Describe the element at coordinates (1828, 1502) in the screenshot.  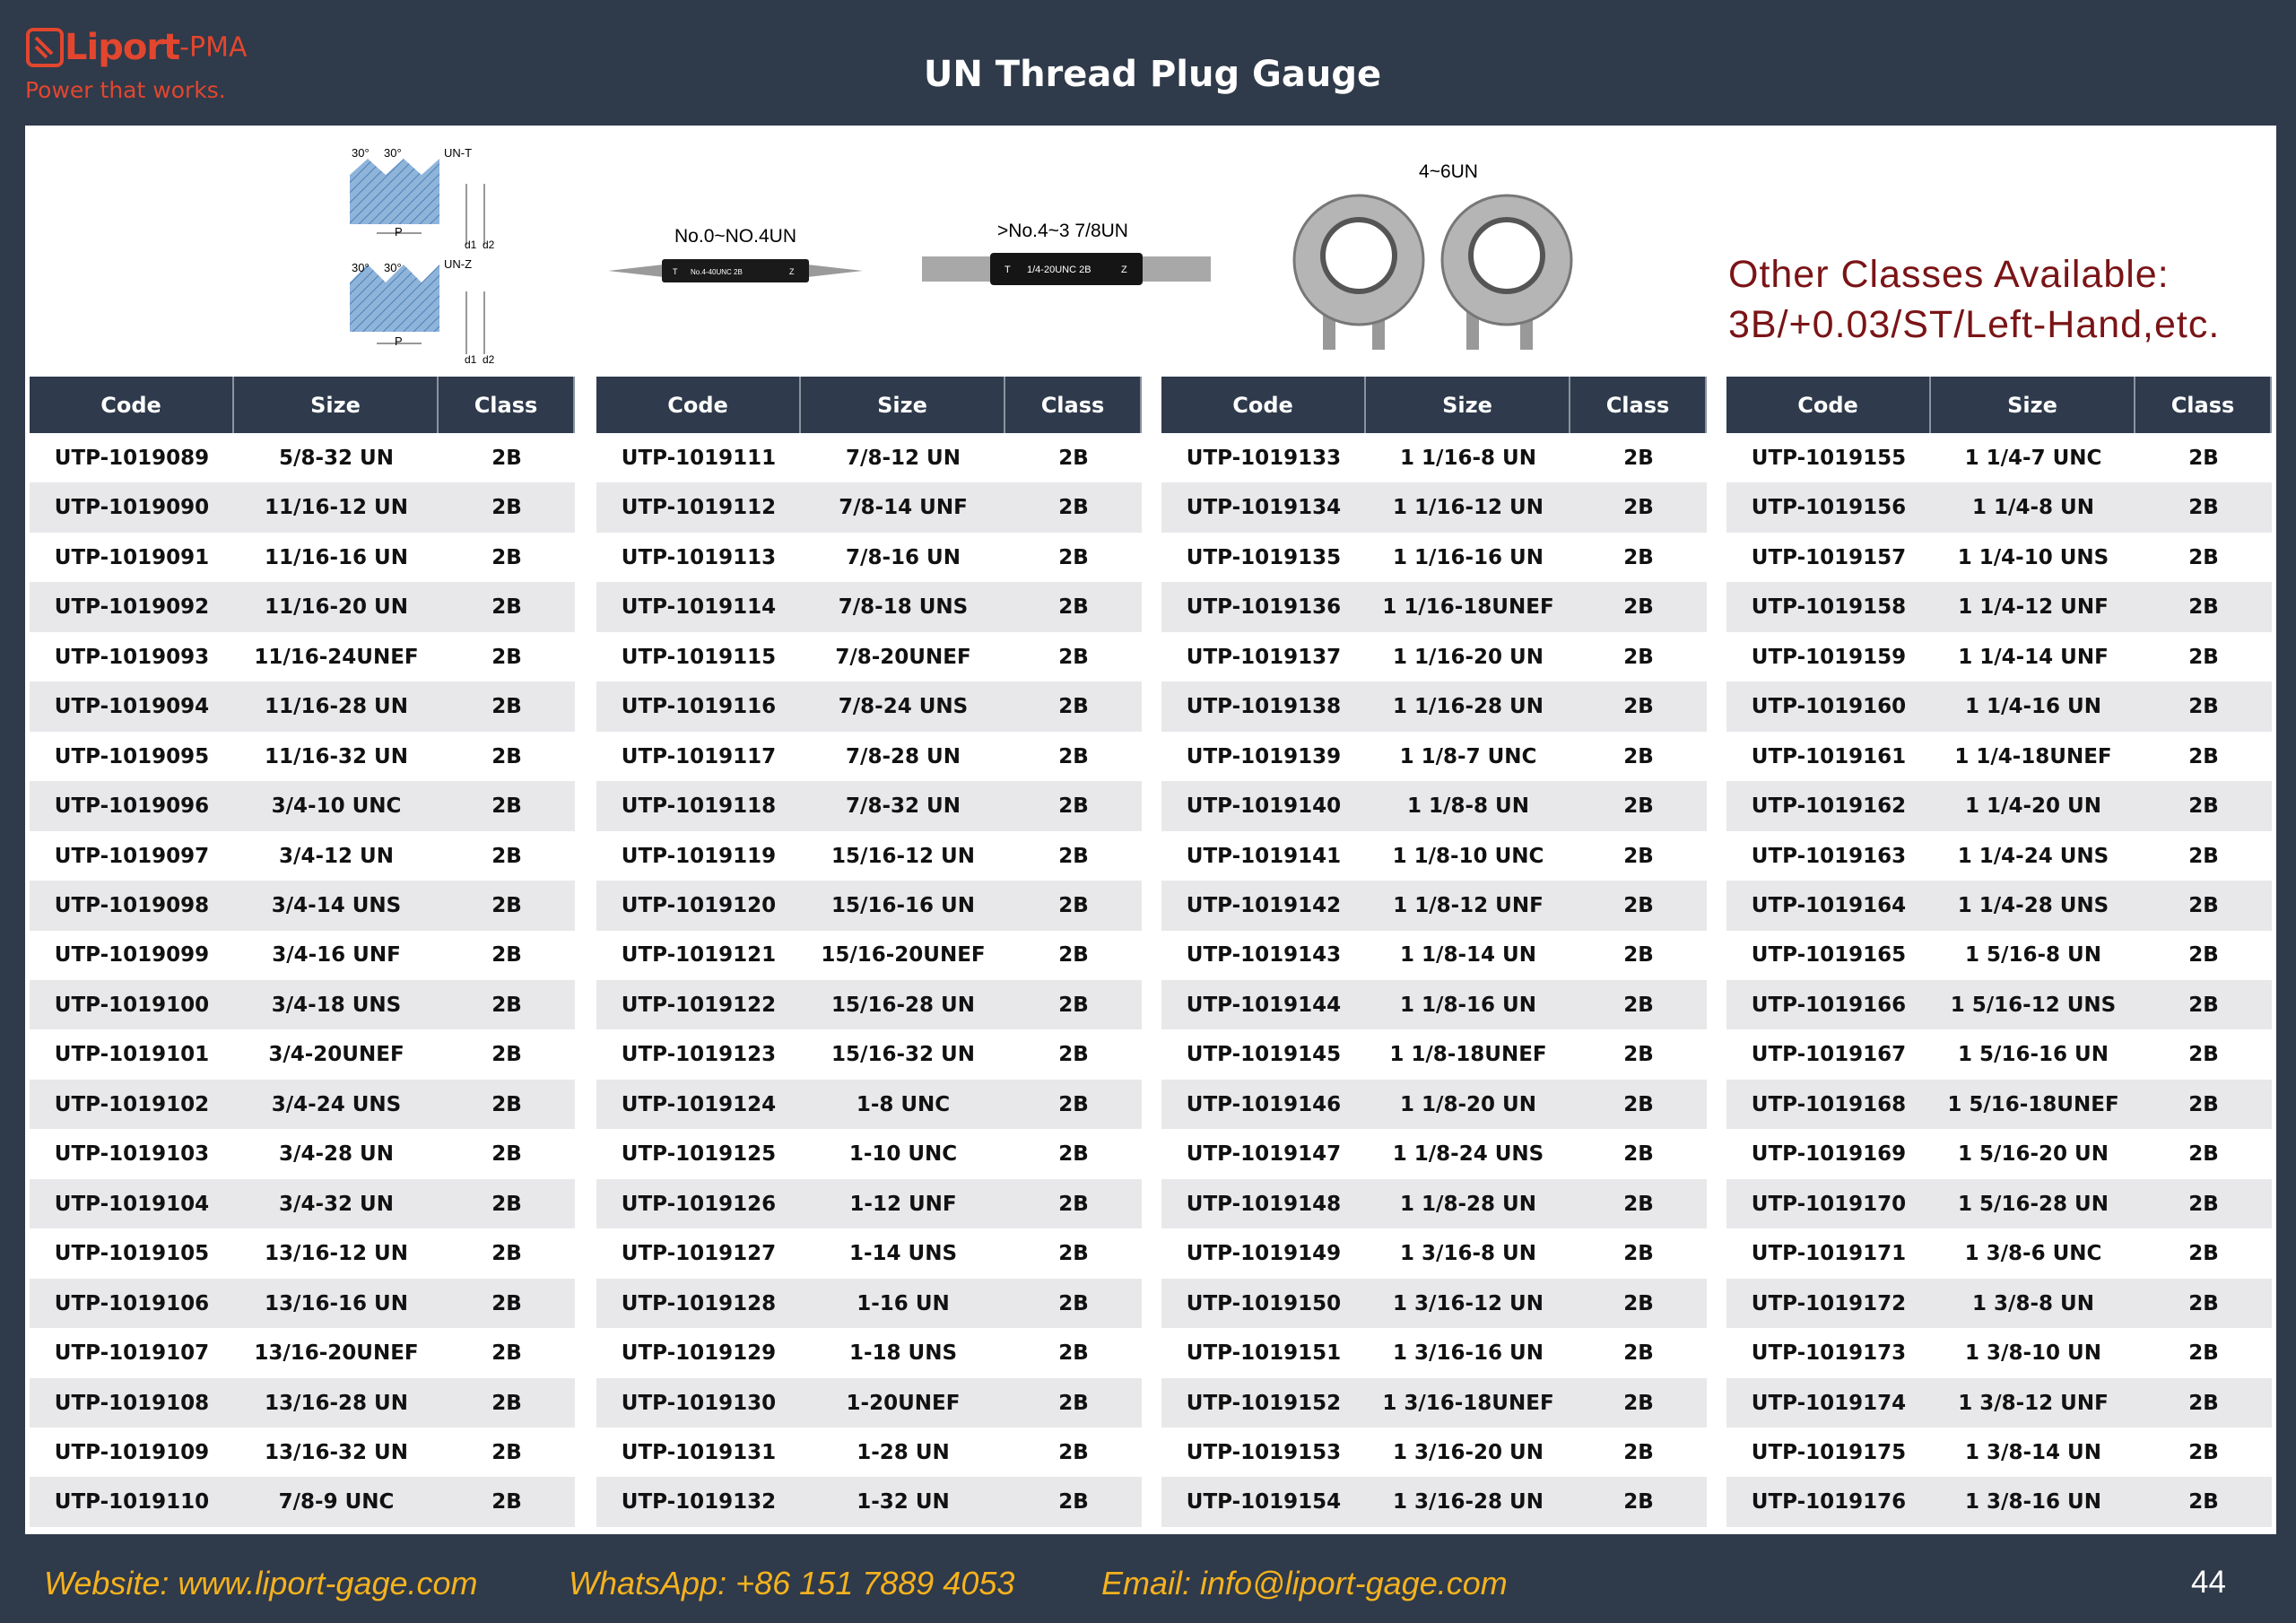
I see `table-cell: UTP-1019176` at that location.